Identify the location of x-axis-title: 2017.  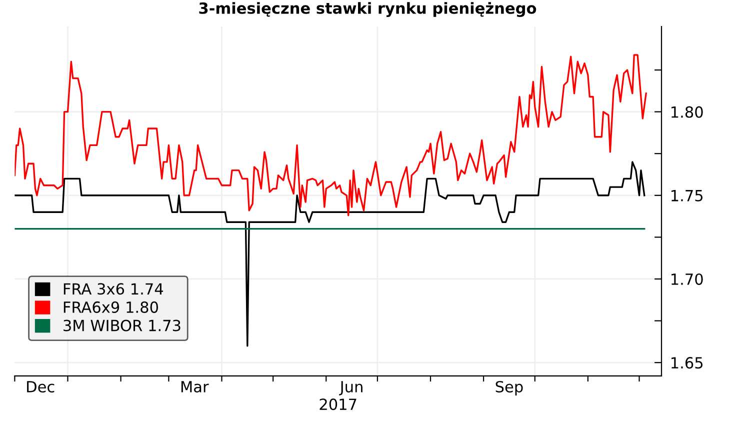
(338, 404).